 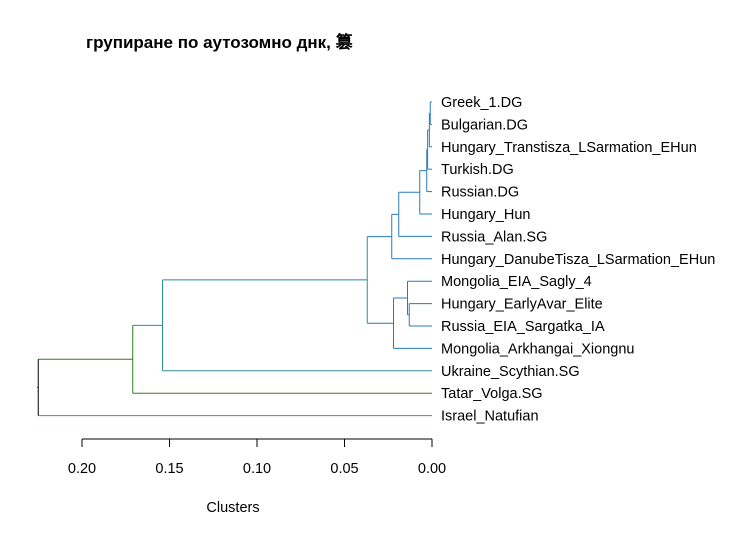 I want to click on leaf-label: Russian.DG, so click(x=480, y=193).